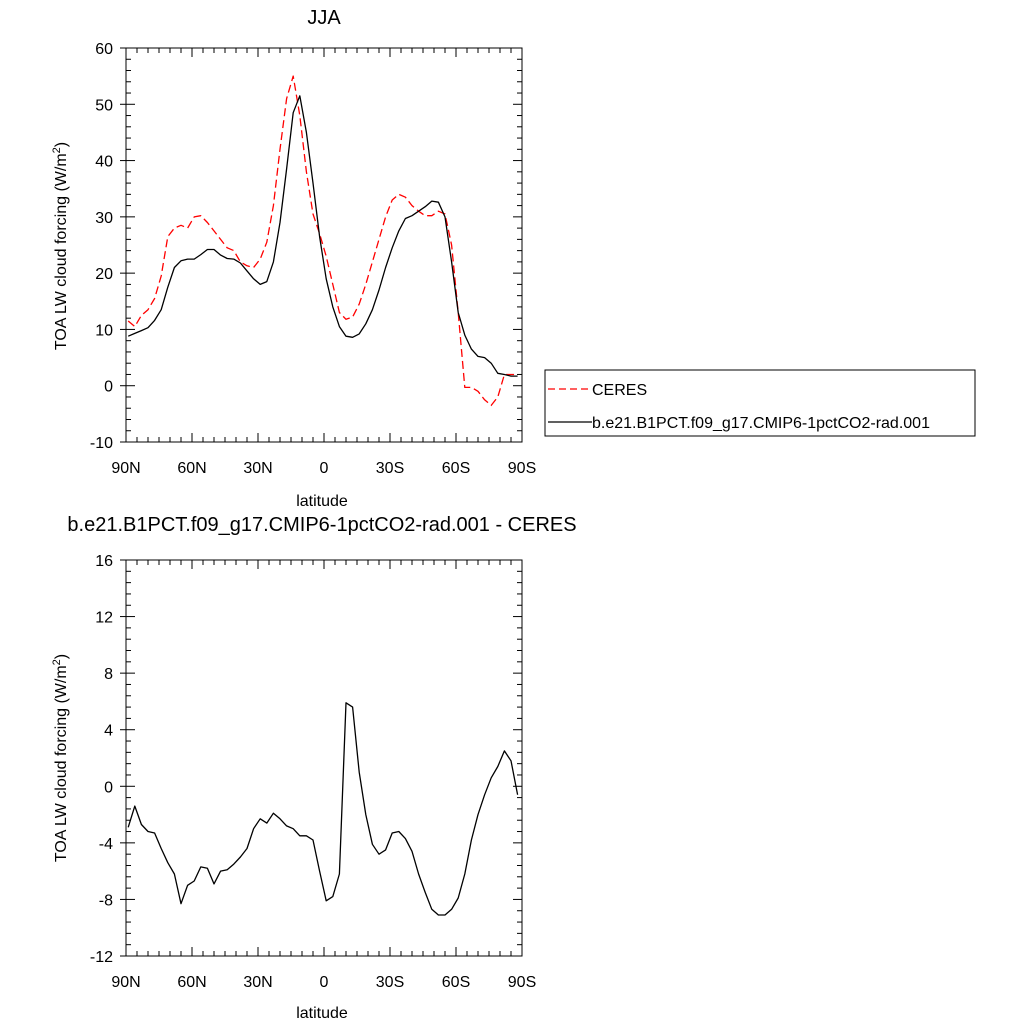  I want to click on y-tick-label: 8, so click(108, 674).